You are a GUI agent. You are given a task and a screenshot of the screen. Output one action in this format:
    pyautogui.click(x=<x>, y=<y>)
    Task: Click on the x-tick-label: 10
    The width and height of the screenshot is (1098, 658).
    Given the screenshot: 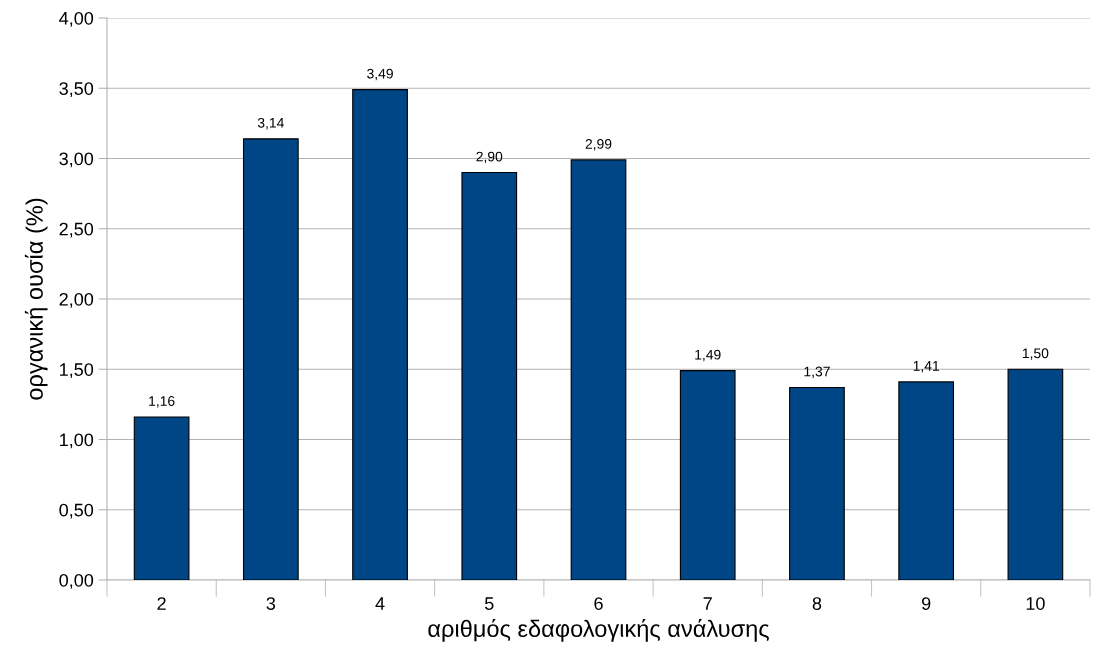 What is the action you would take?
    pyautogui.click(x=1035, y=603)
    